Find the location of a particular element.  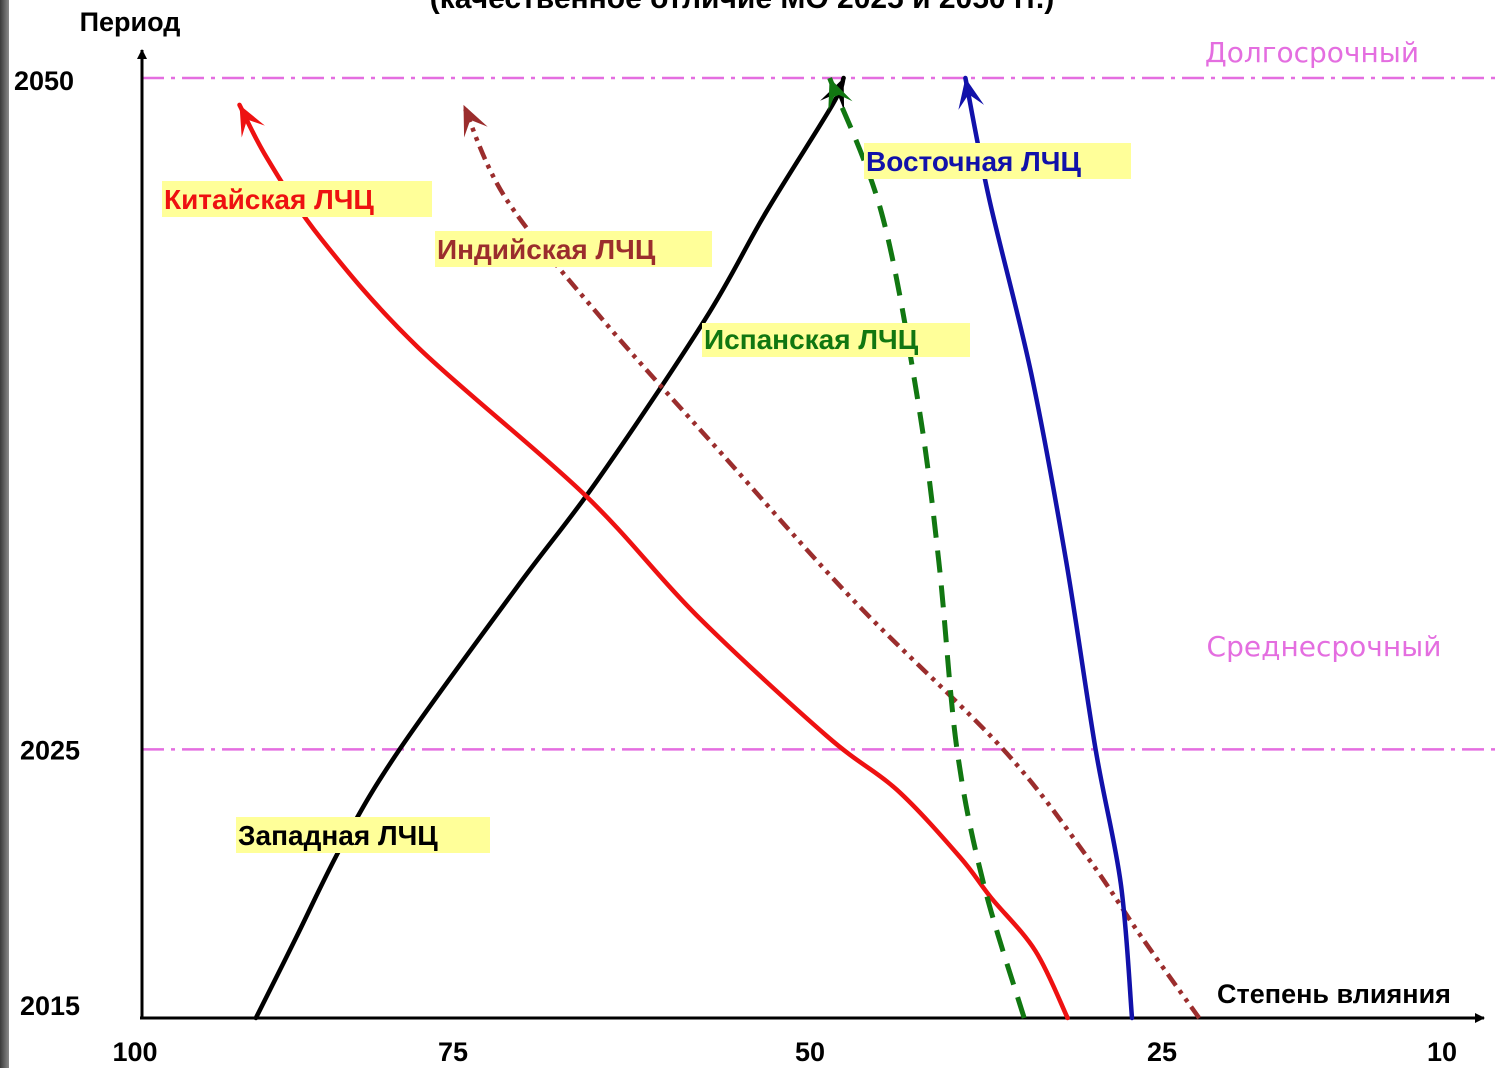

series-line-vostochnaya-lchc is located at coordinates (1049, 548).